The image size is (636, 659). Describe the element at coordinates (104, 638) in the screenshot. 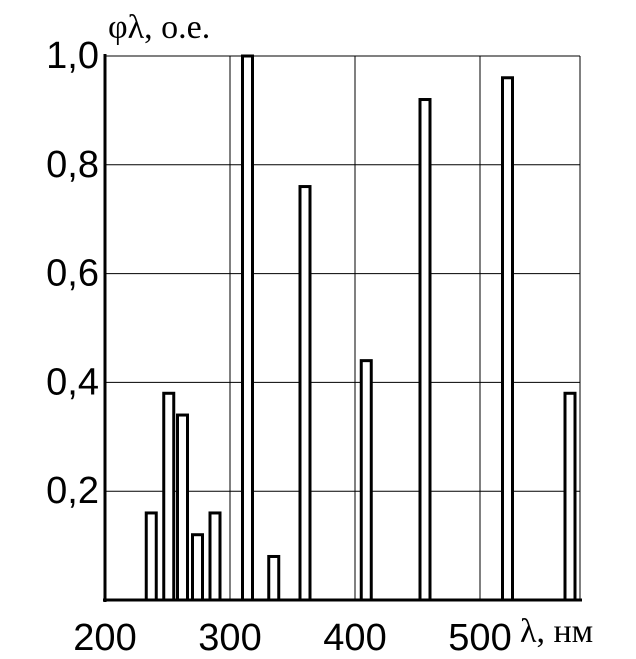

I see `x-tick-label: 200` at that location.